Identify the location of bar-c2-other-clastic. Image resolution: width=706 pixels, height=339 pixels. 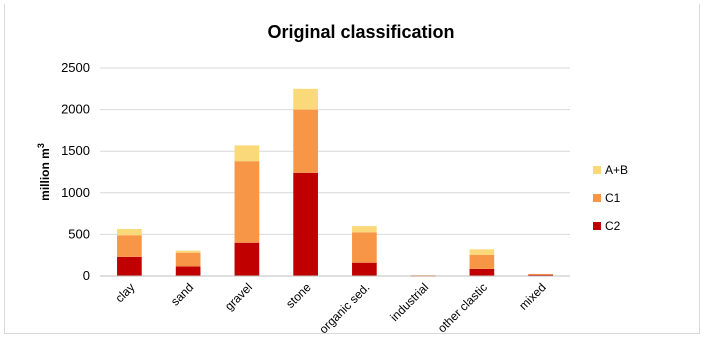
(482, 272).